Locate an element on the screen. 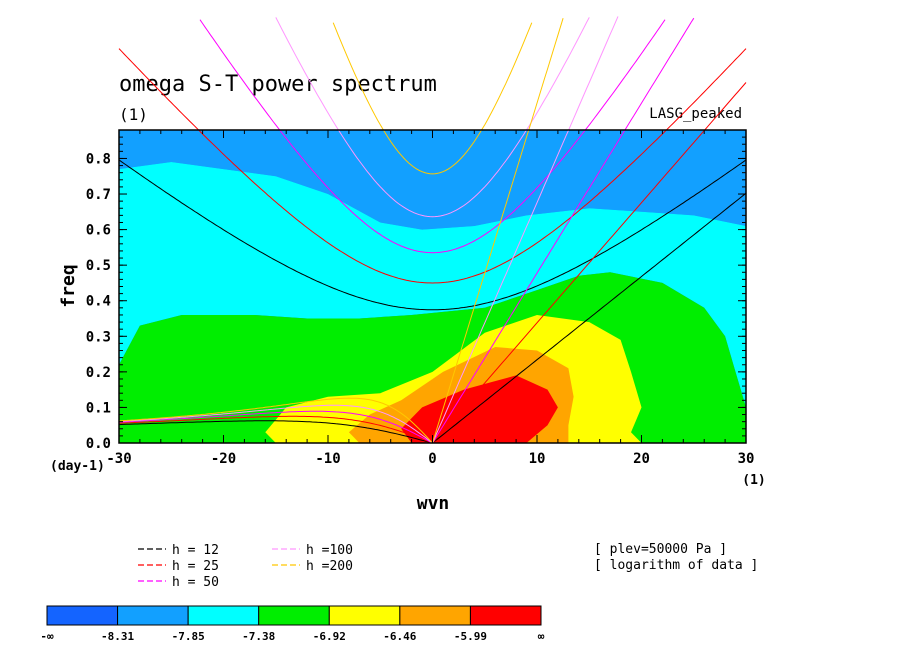 Image resolution: width=904 pixels, height=654 pixels. kelvin-curve-h12 is located at coordinates (589, 317).